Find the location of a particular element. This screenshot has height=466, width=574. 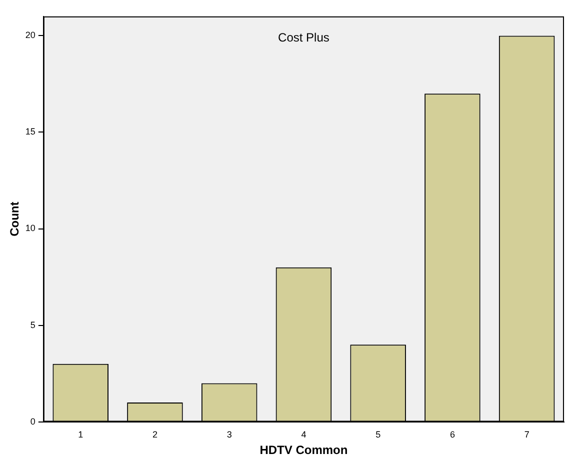

x-tick-label: 2 is located at coordinates (155, 435).